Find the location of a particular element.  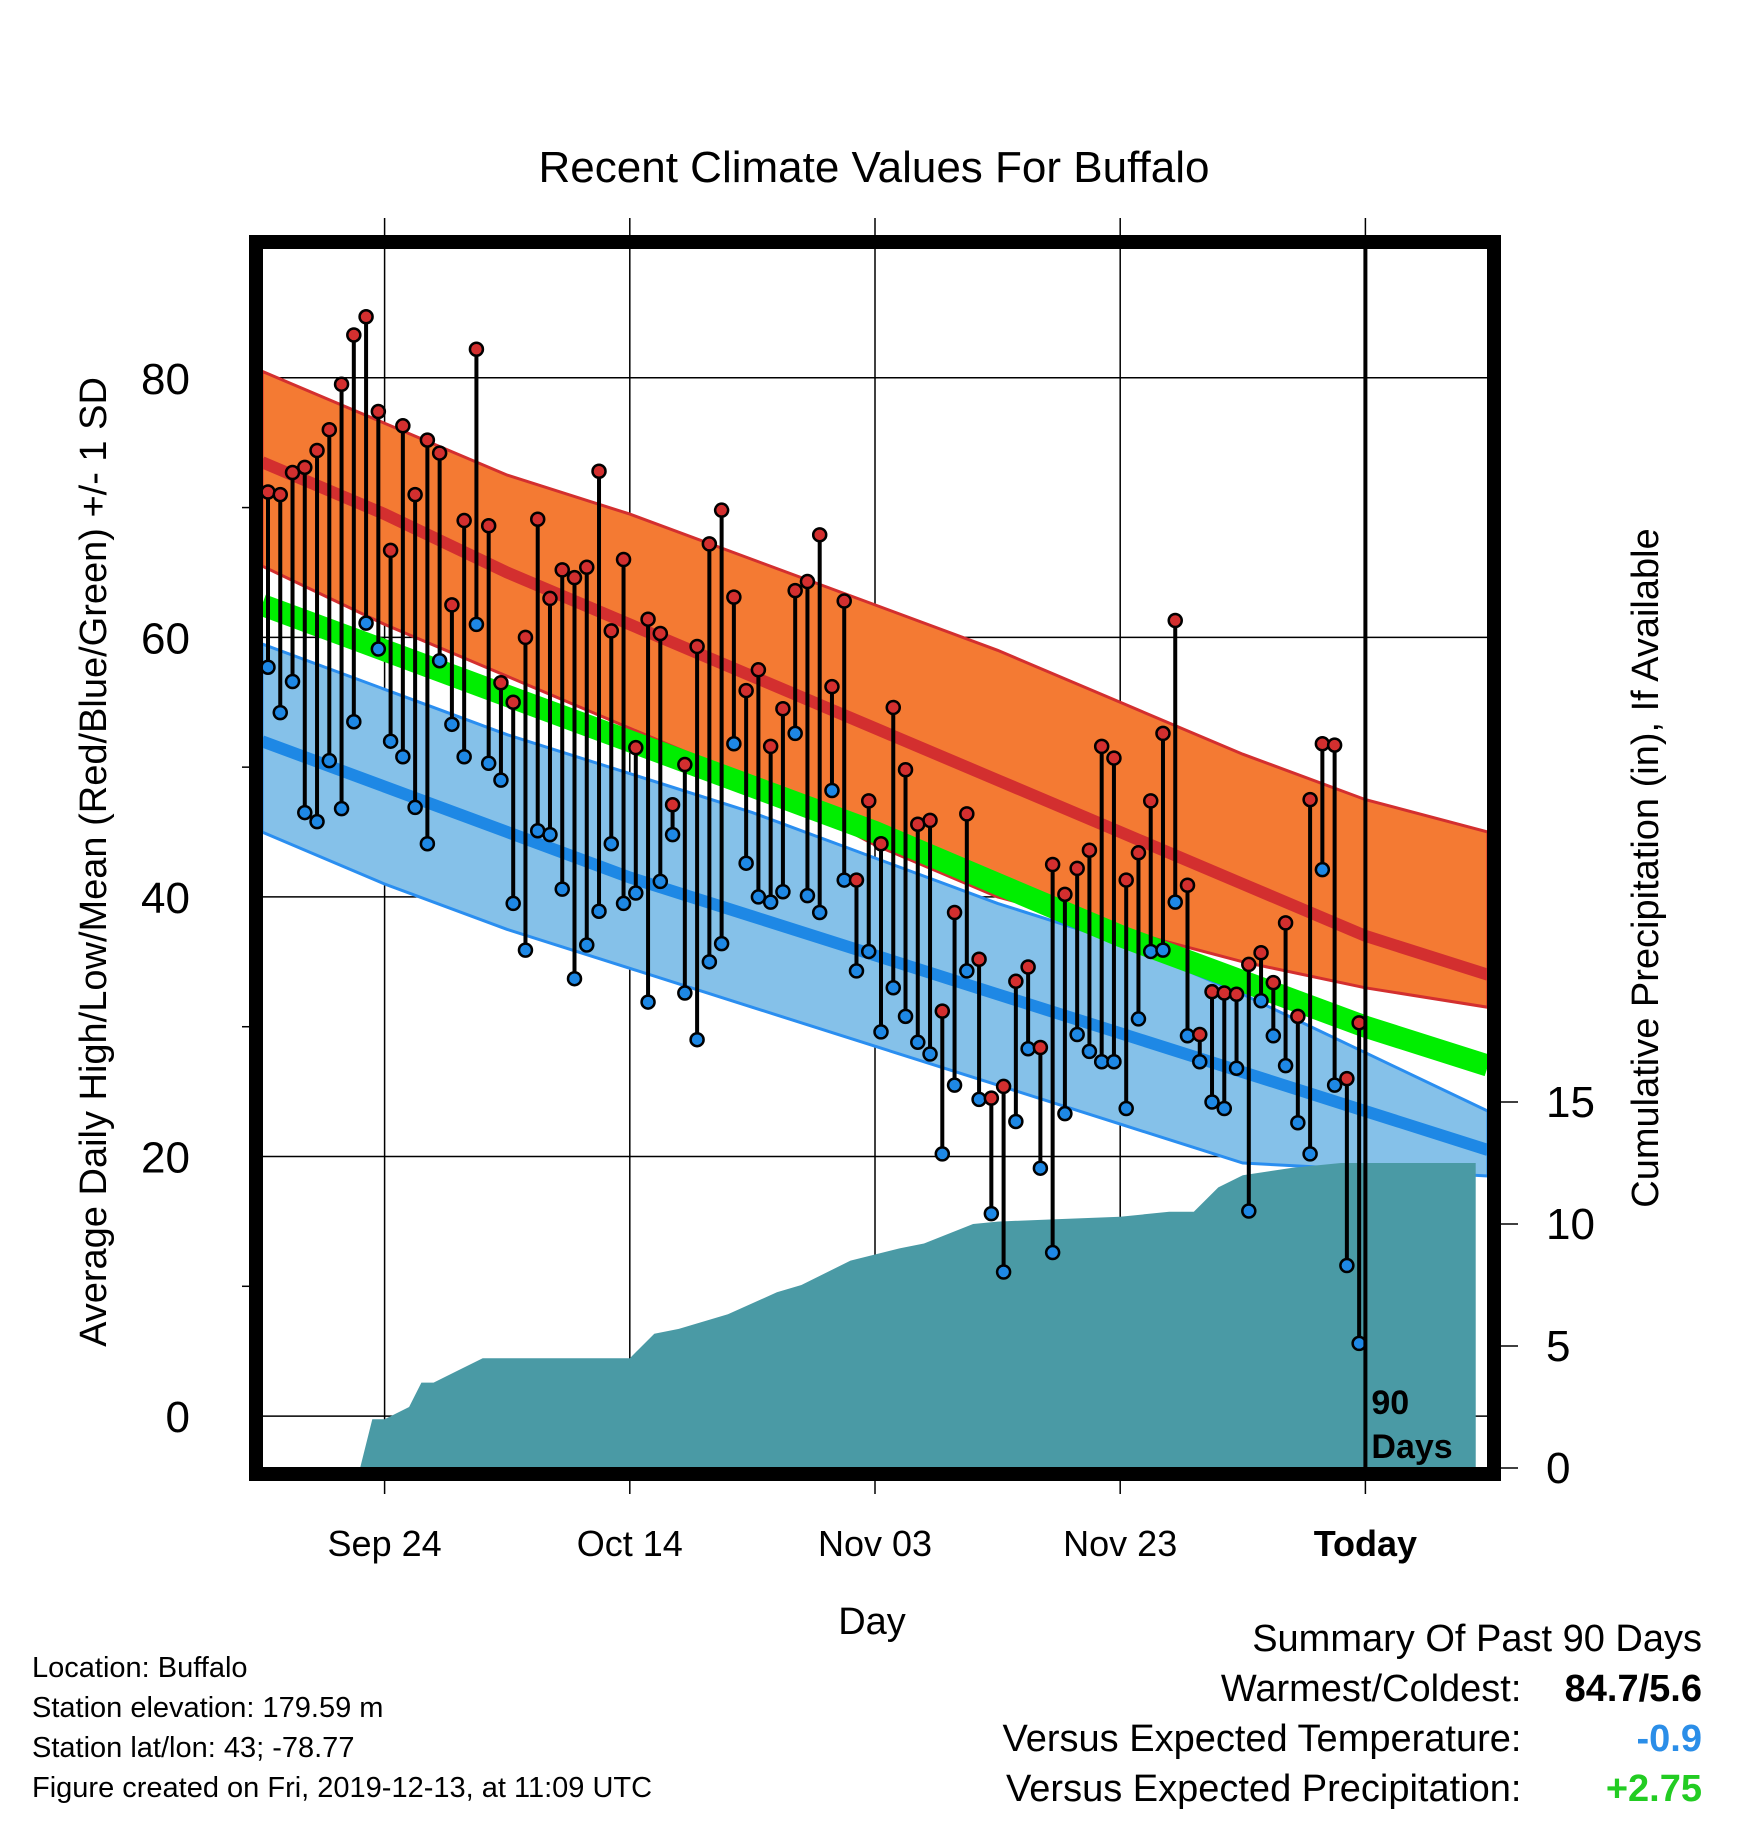

x-axis-label: Day is located at coordinates (872, 1622).